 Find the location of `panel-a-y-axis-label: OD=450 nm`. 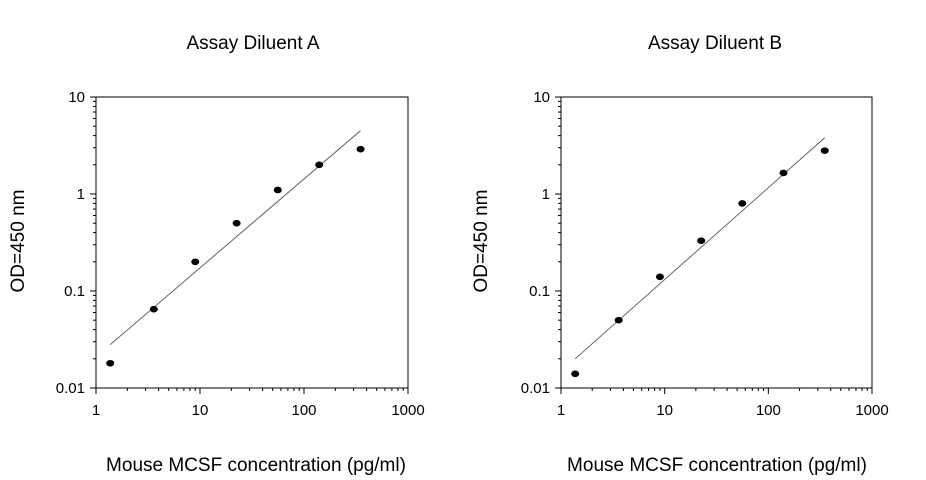

panel-a-y-axis-label: OD=450 nm is located at coordinates (18, 241).